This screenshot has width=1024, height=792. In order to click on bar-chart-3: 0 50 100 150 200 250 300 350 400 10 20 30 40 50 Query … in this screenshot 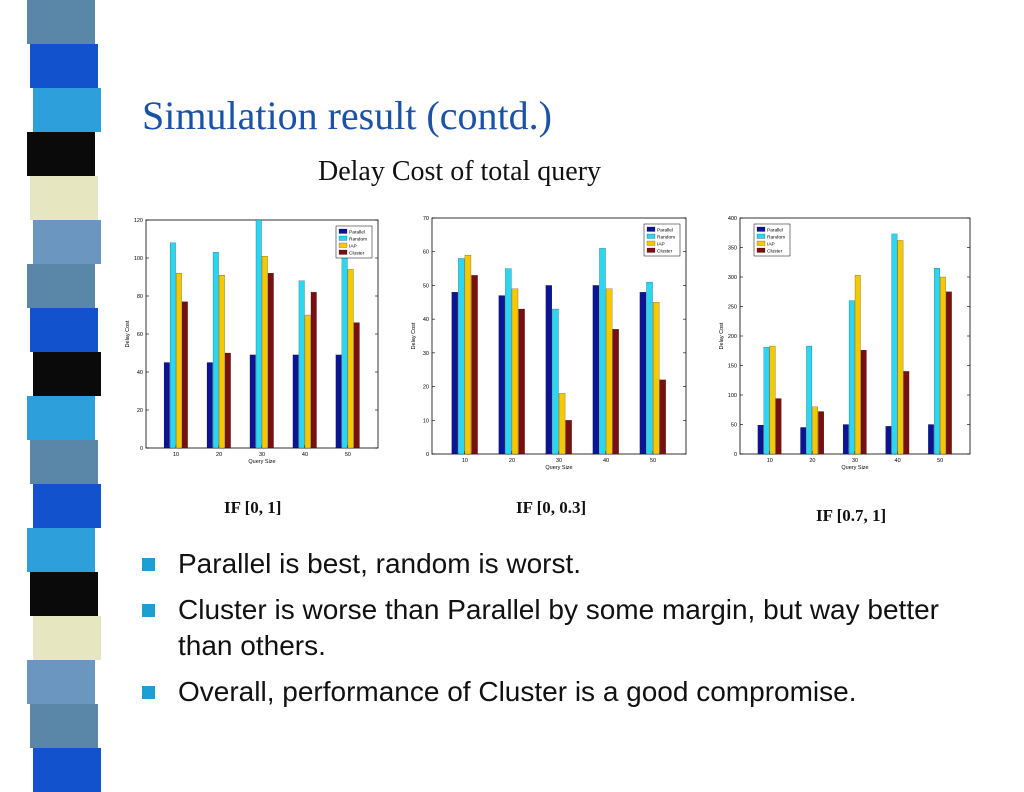, I will do `click(845, 343)`.